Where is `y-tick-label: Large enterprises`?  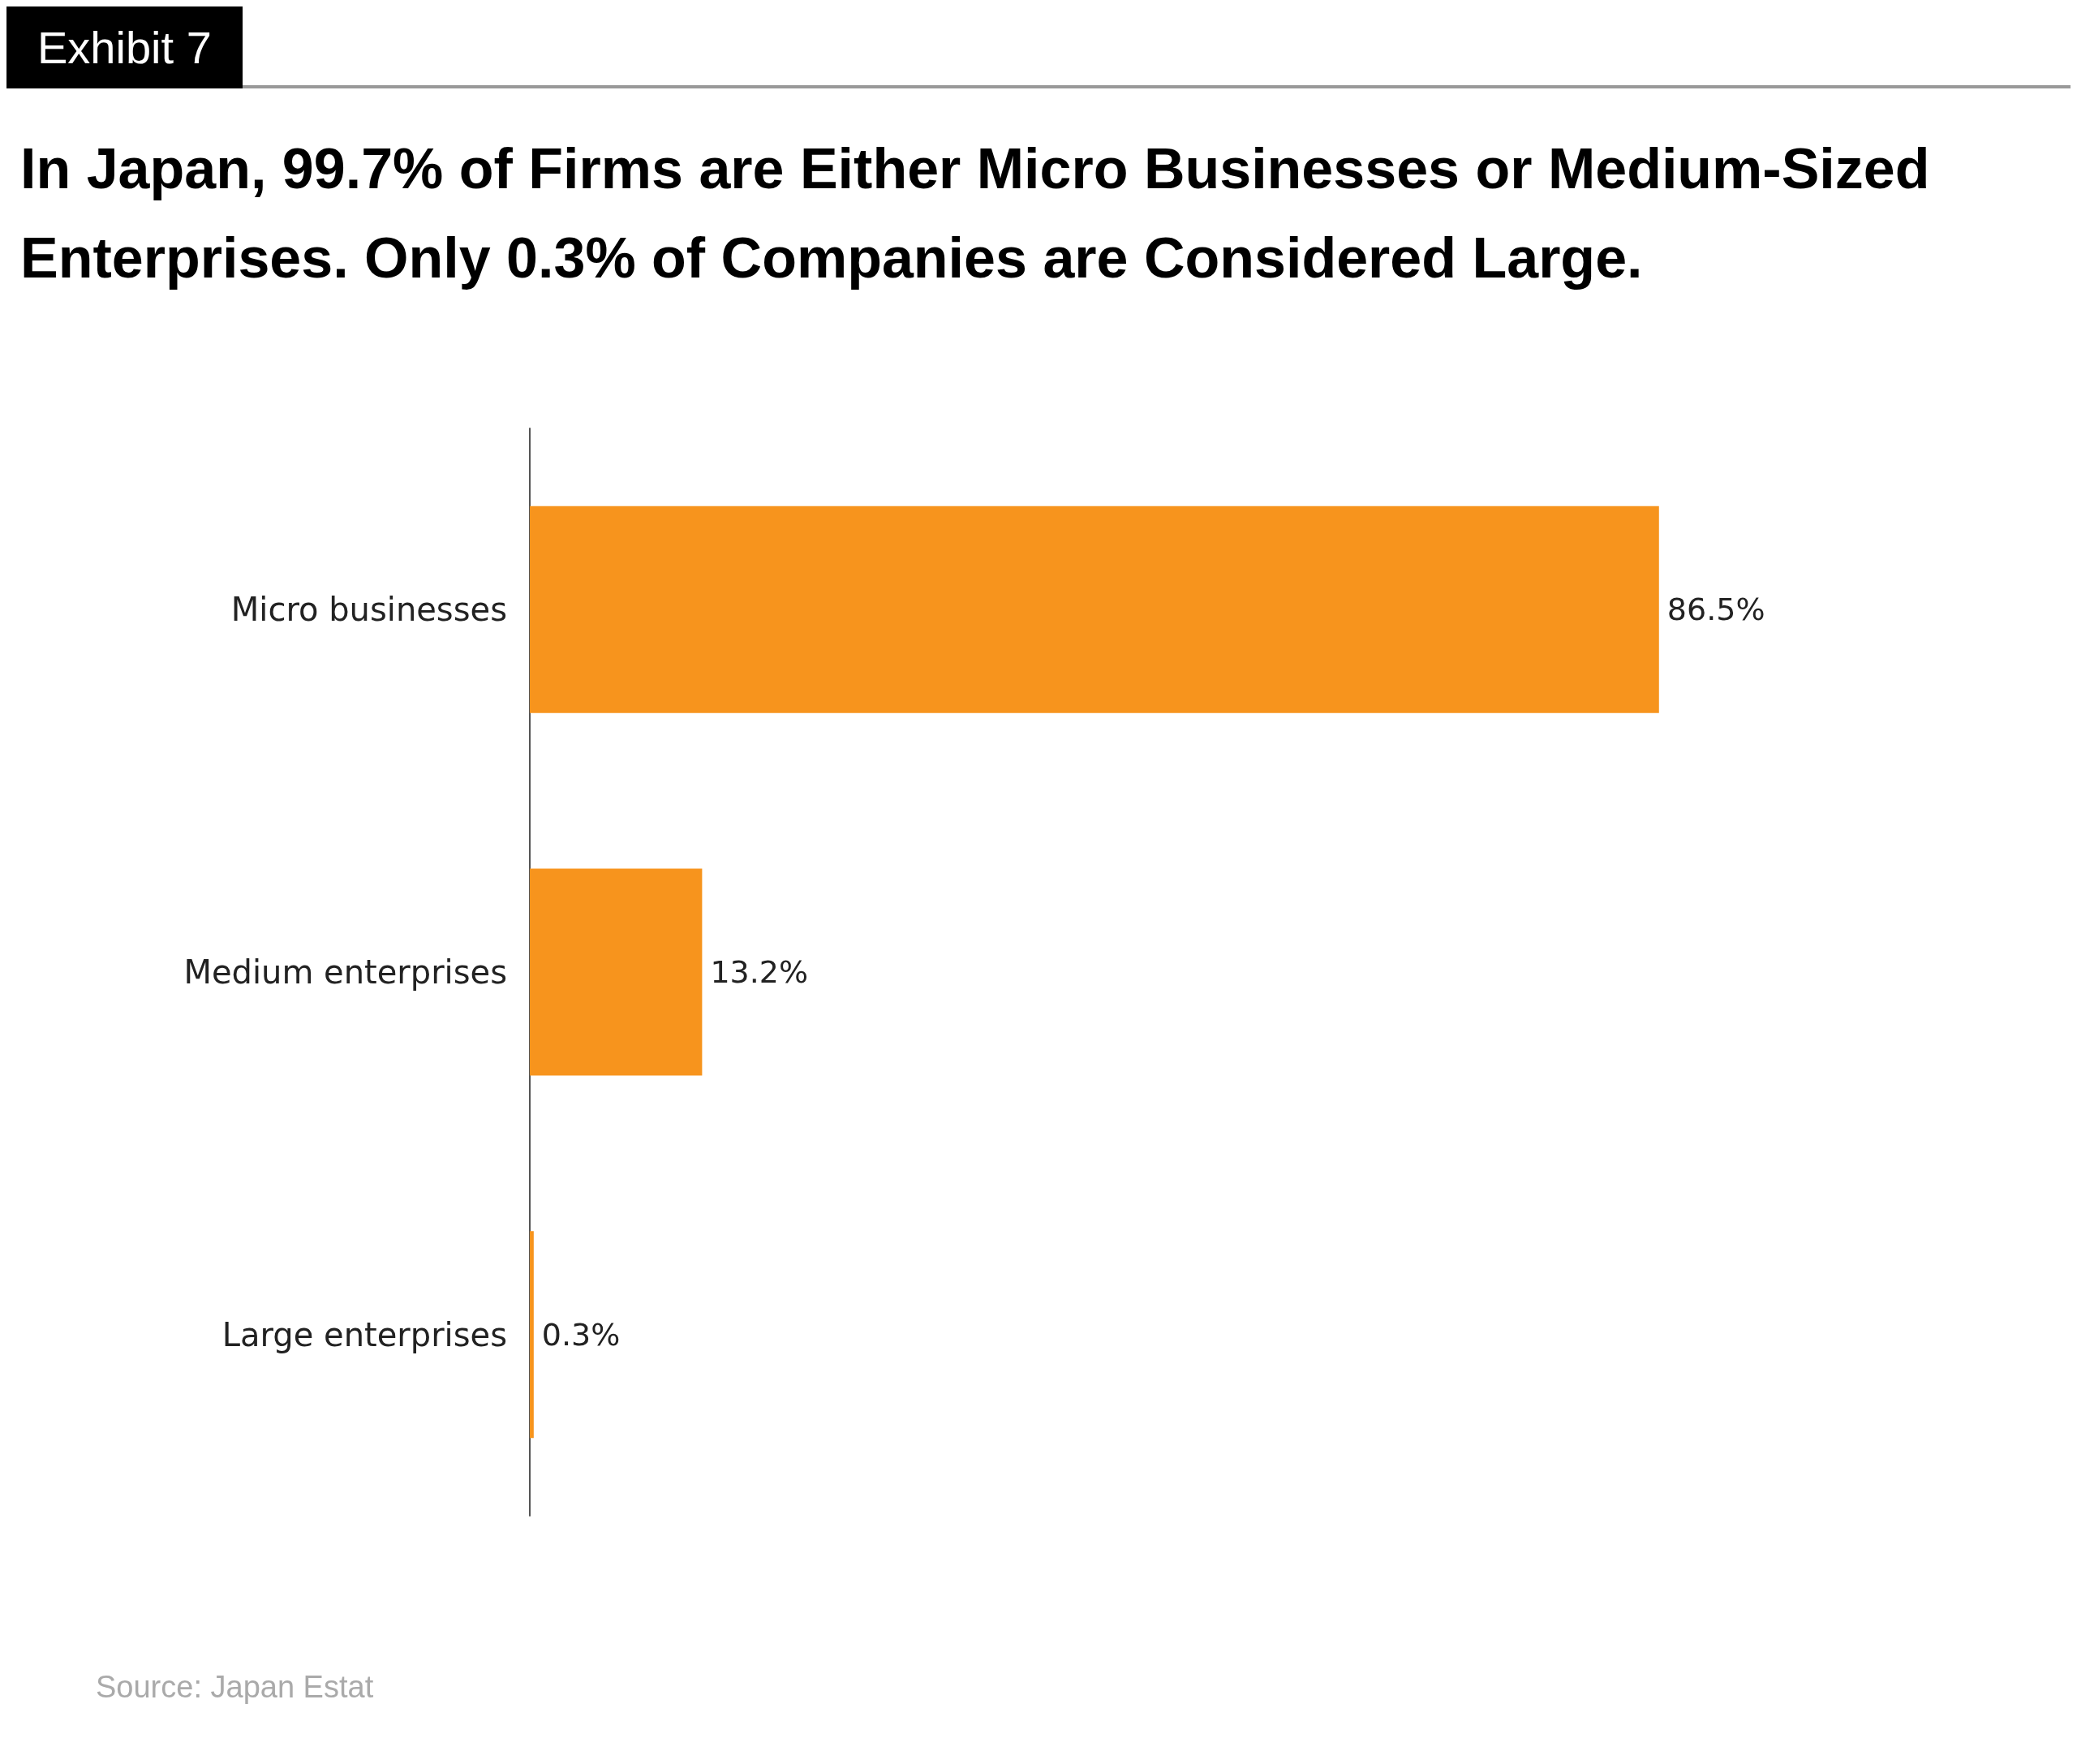 y-tick-label: Large enterprises is located at coordinates (364, 1334).